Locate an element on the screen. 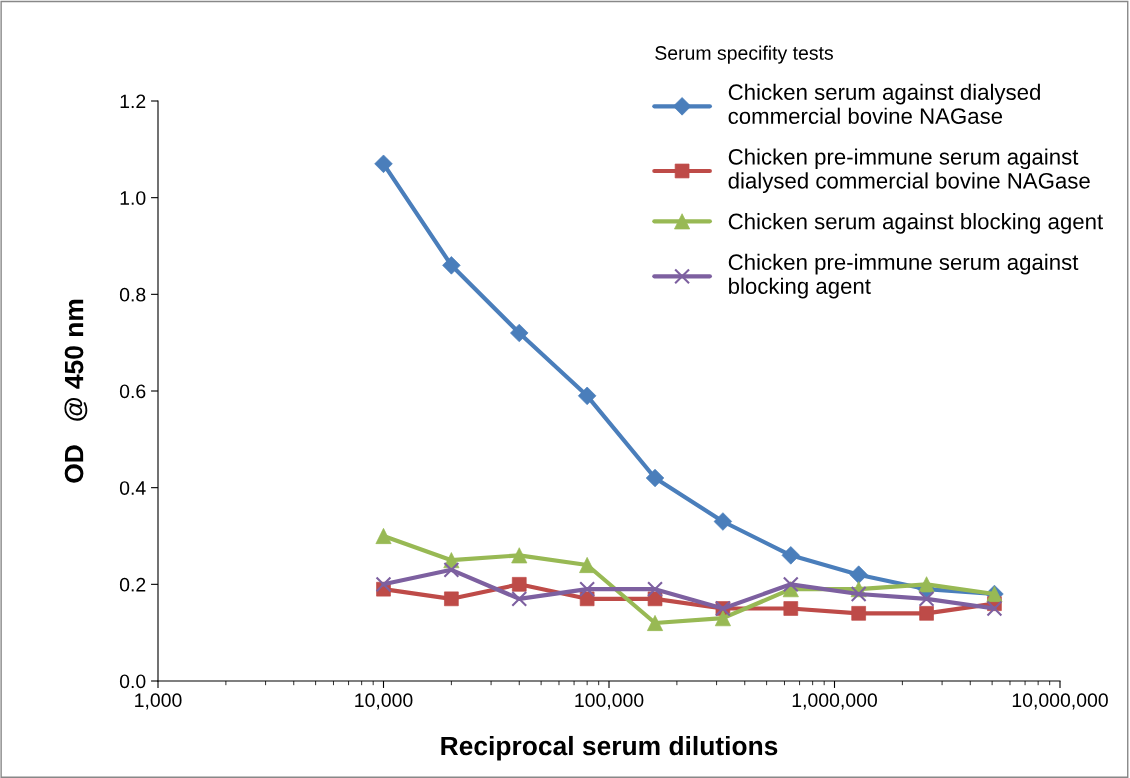  legend-label: Chicken pre-immune serum against dialysed commercial bovine NAGase is located at coordinates (909, 171).